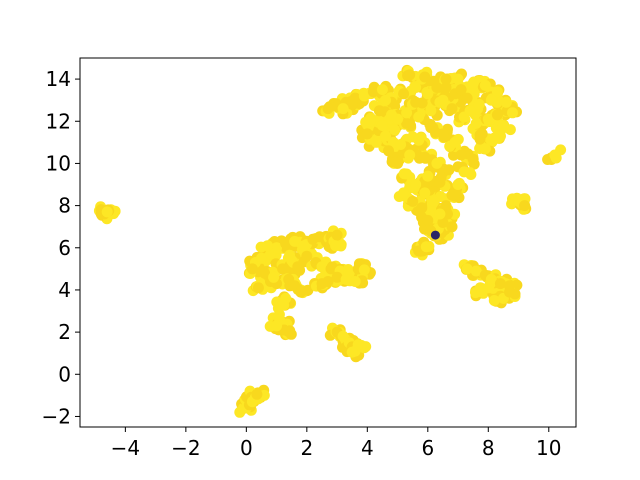 The width and height of the screenshot is (640, 480). Describe the element at coordinates (64, 332) in the screenshot. I see `y-tick-label: 2` at that location.